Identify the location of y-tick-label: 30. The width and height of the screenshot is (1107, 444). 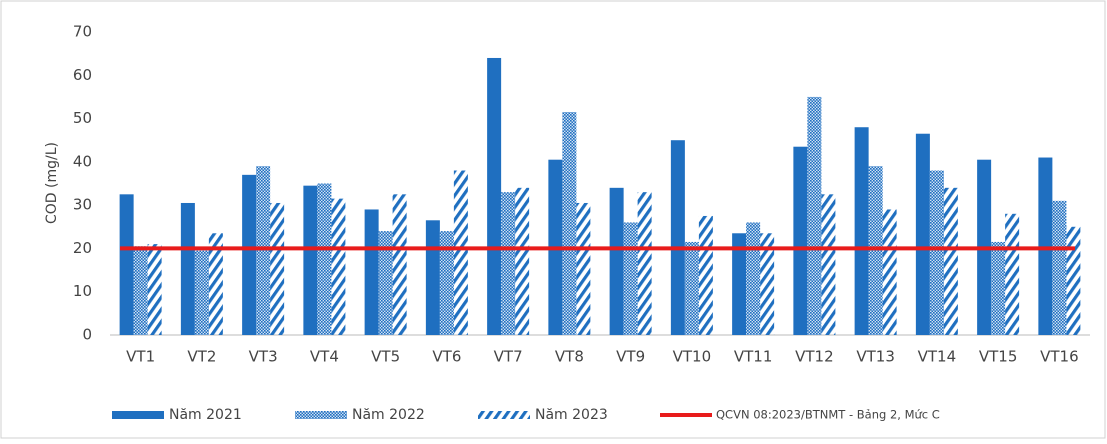
(82, 205).